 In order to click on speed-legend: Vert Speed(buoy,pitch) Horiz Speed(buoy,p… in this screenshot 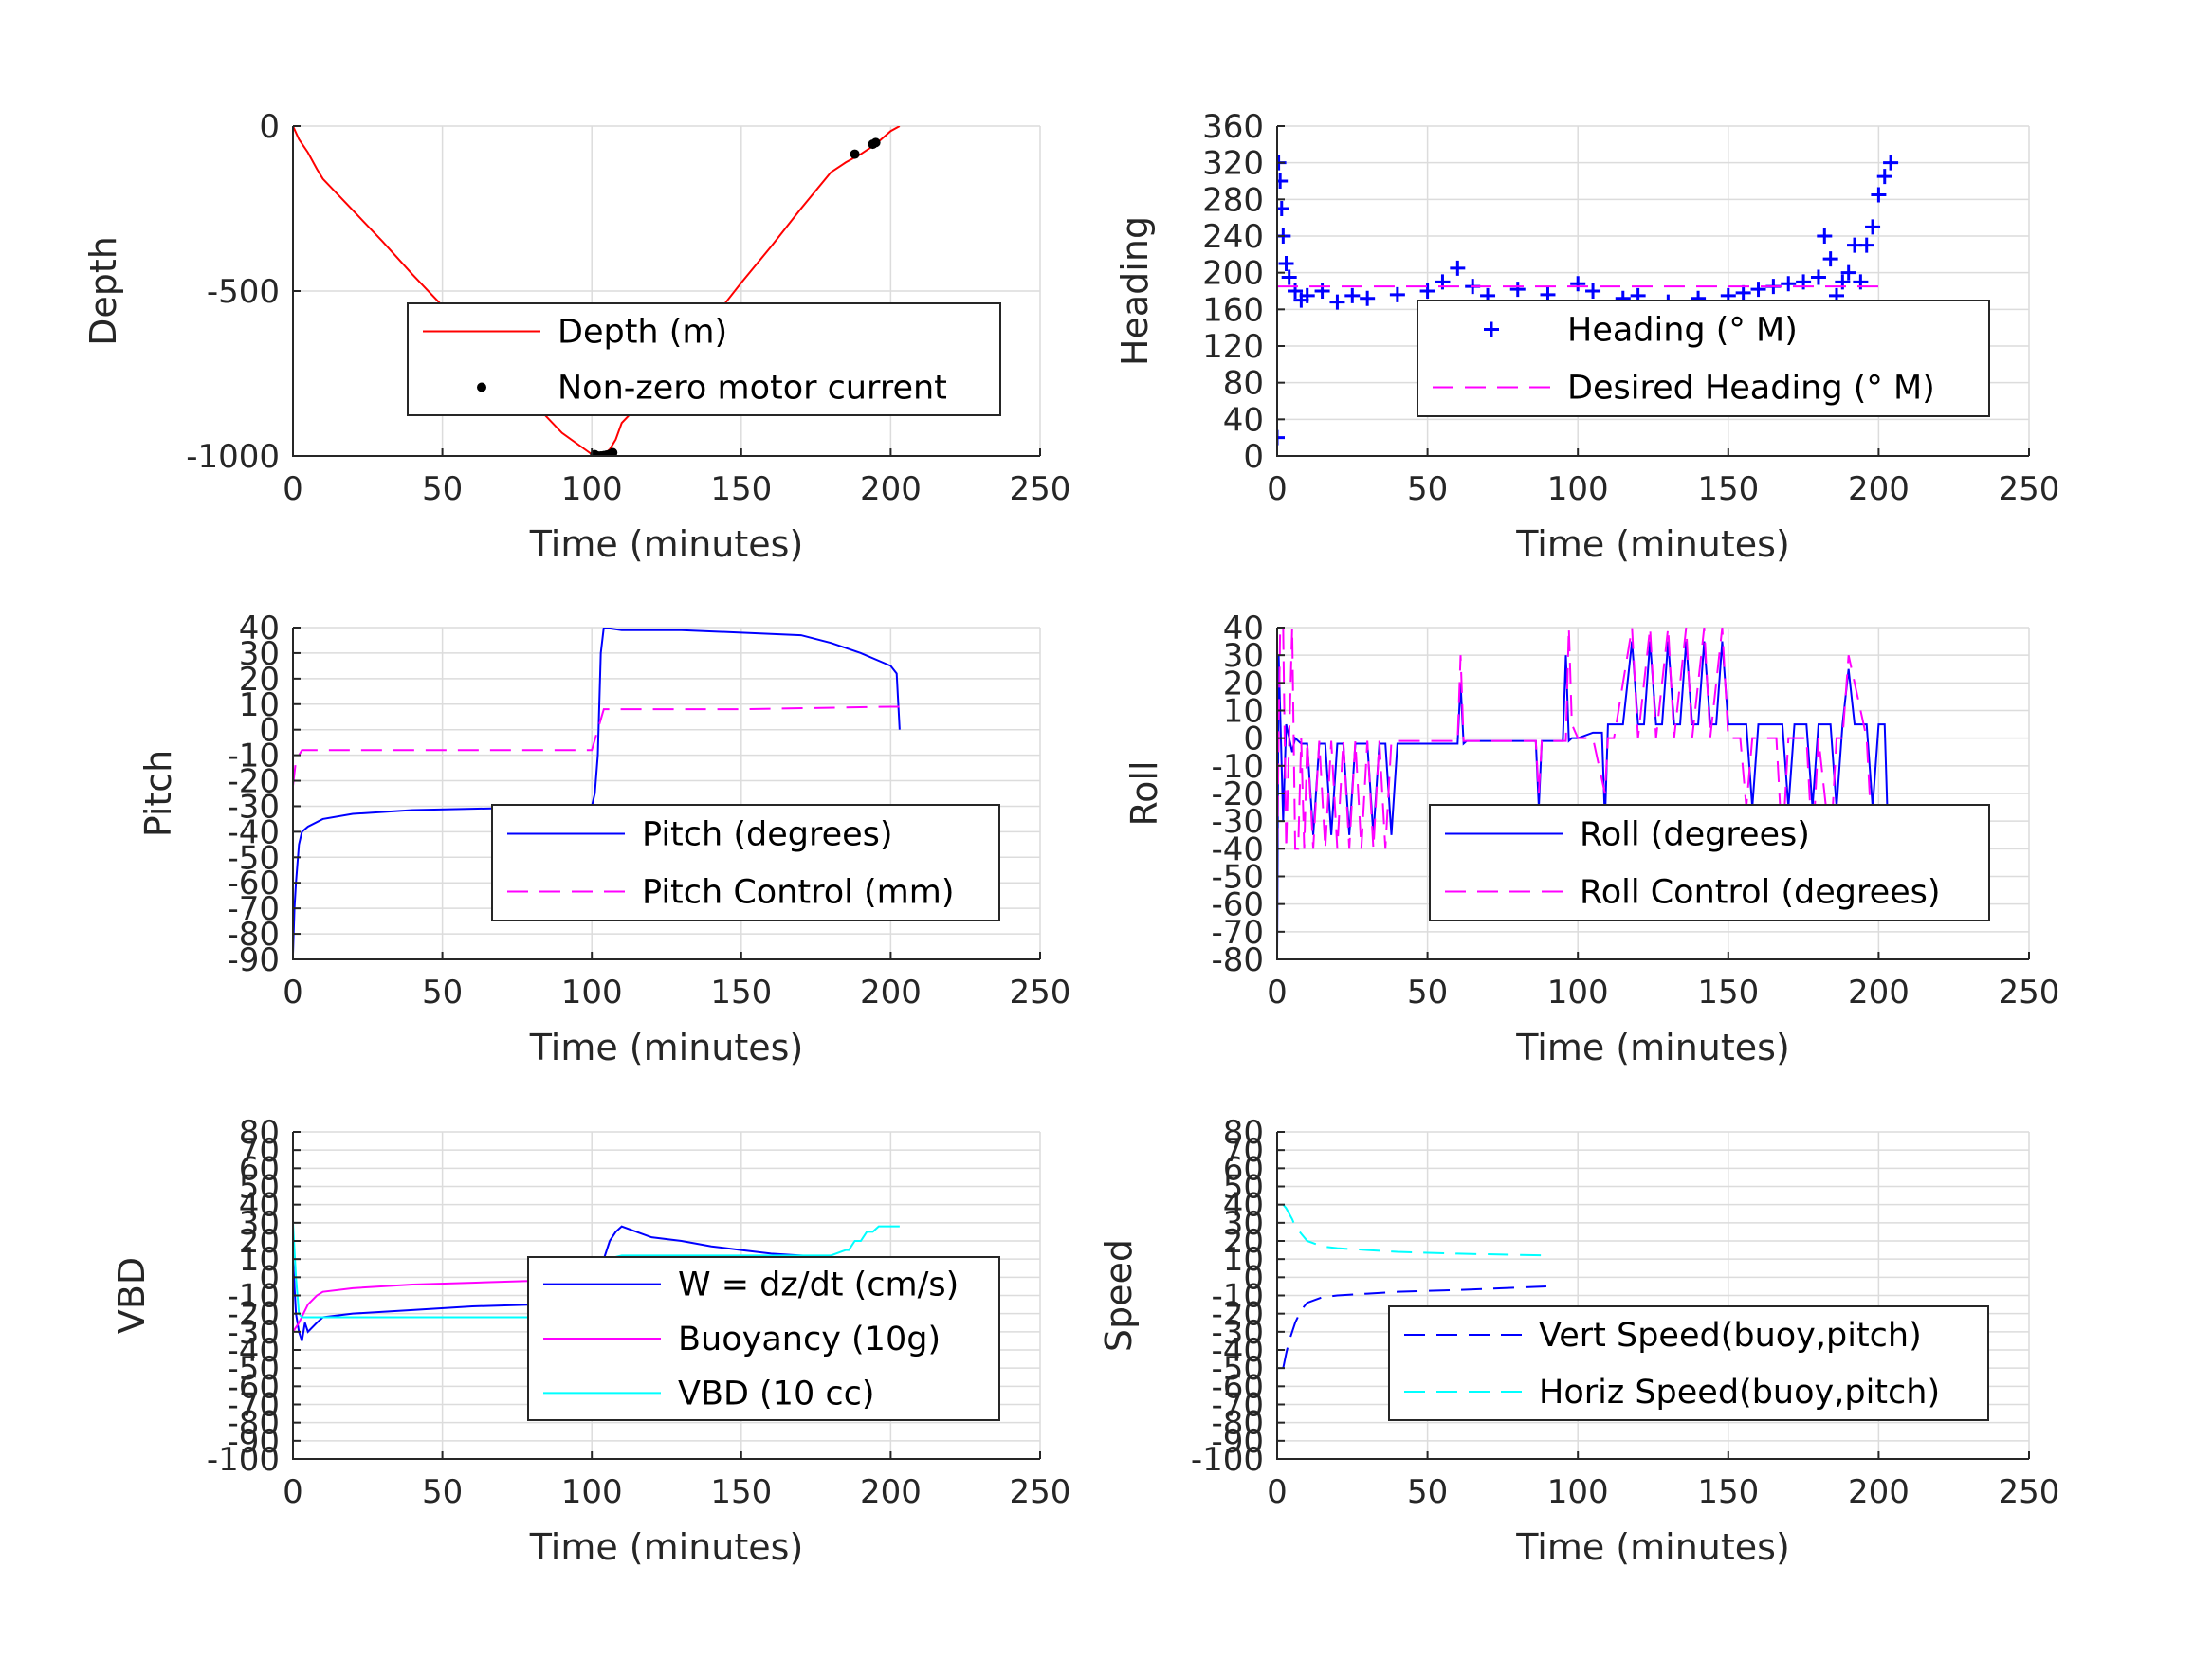, I will do `click(1688, 1363)`.